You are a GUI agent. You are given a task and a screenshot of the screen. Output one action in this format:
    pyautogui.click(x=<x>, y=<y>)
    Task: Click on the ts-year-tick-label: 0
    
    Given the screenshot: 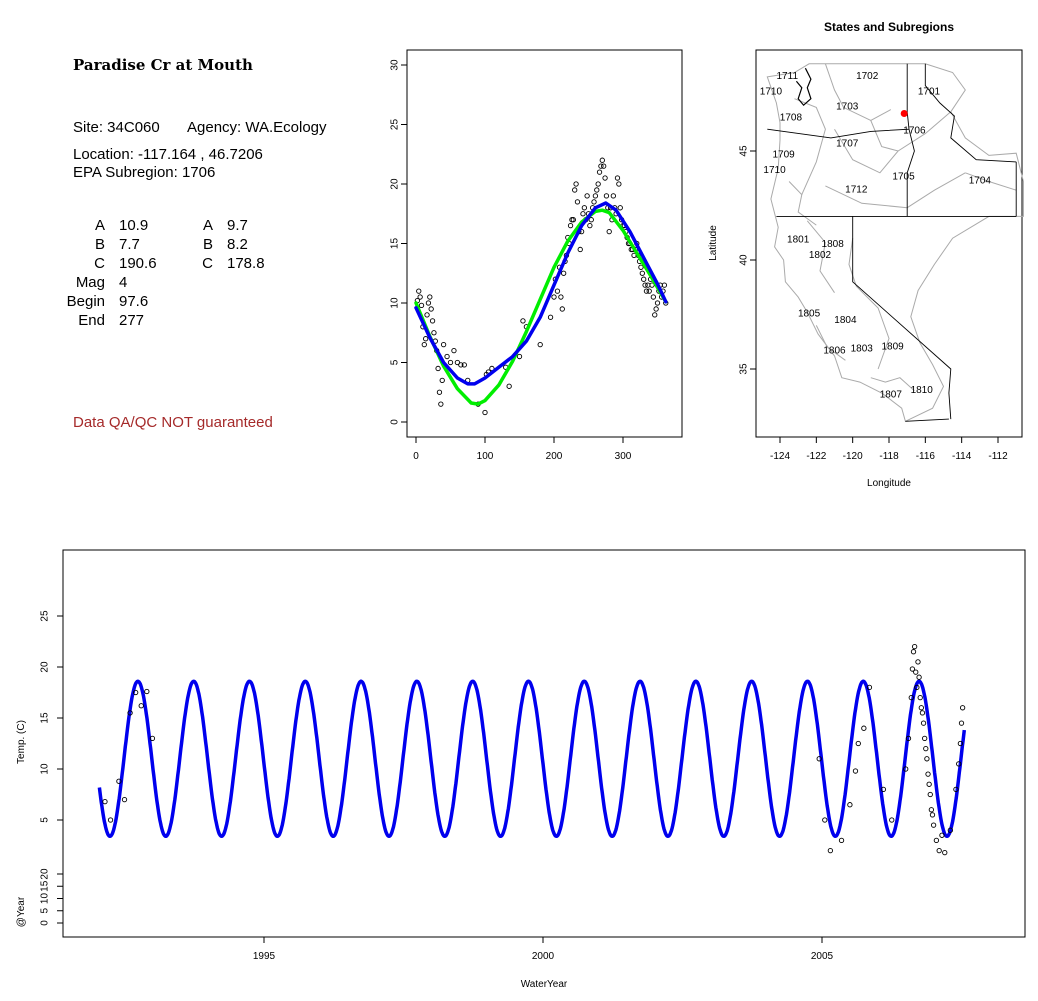 What is the action you would take?
    pyautogui.click(x=45, y=923)
    